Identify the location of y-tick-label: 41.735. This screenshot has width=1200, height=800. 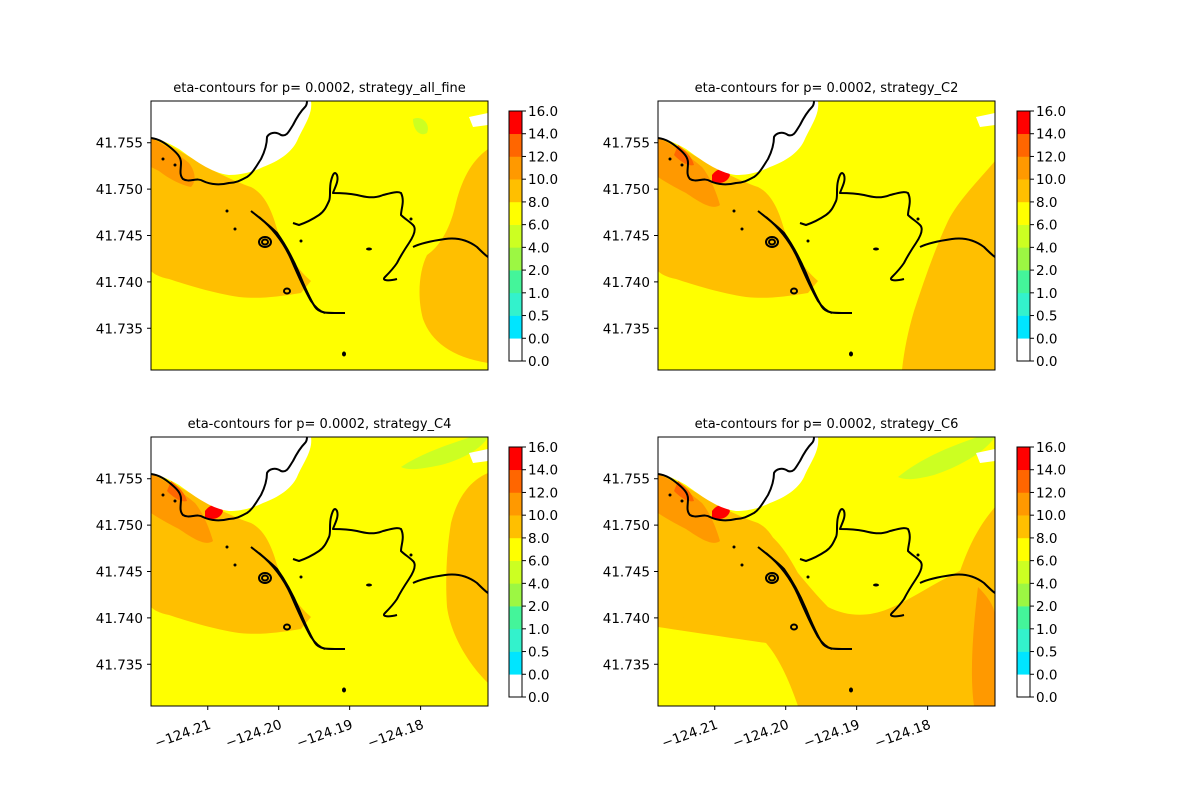
(119, 329).